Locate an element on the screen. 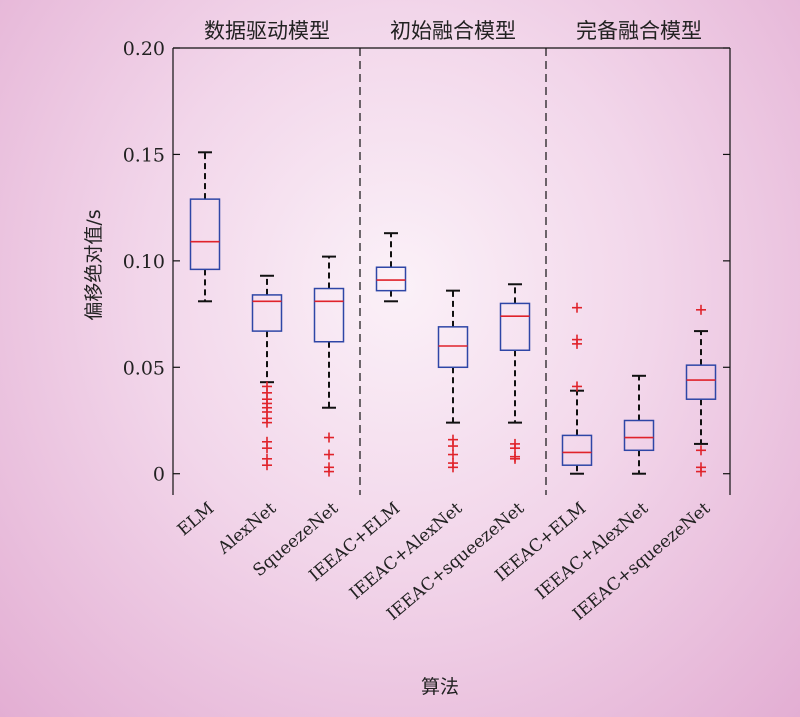 The width and height of the screenshot is (800, 717). x-axis-title: 算法 is located at coordinates (440, 687).